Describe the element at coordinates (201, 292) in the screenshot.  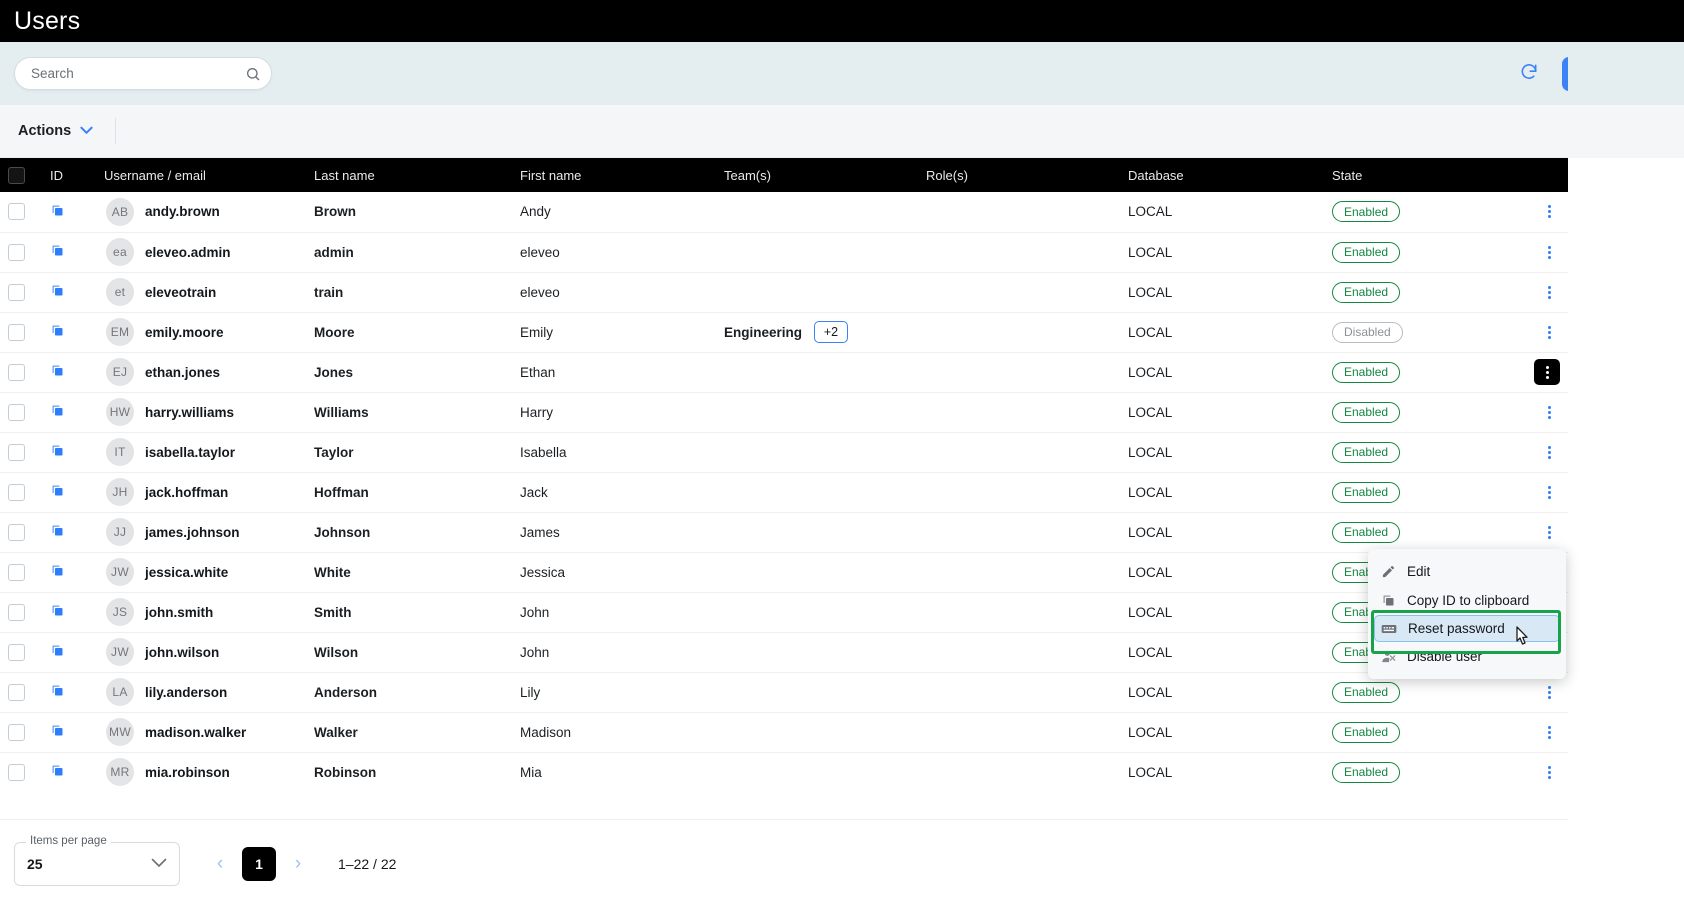
I see `row-username-cell: et eleveotrain` at that location.